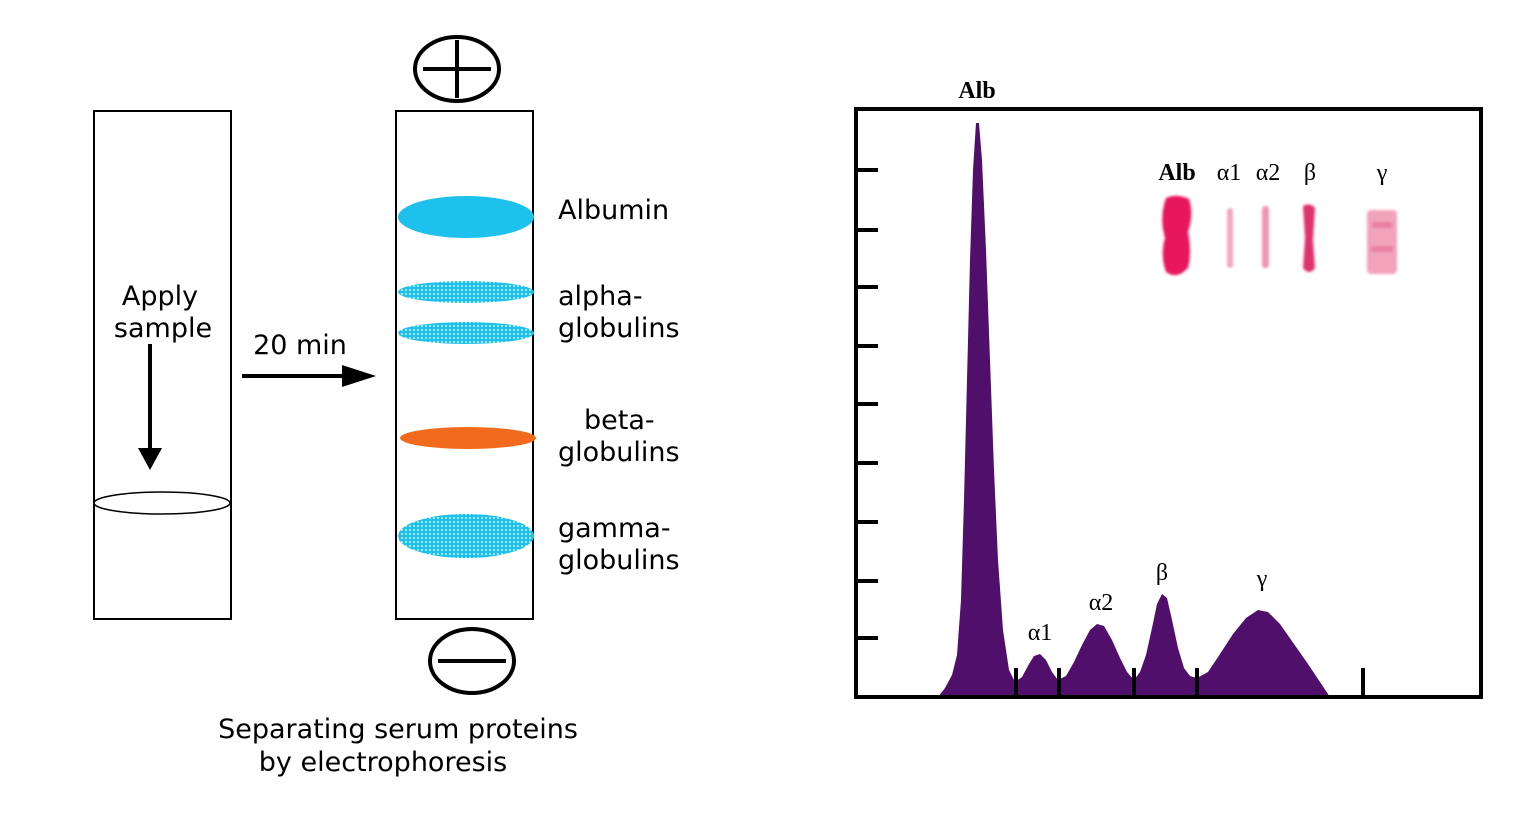 This screenshot has height=815, width=1536. I want to click on time-label: 20 min, so click(300, 345).